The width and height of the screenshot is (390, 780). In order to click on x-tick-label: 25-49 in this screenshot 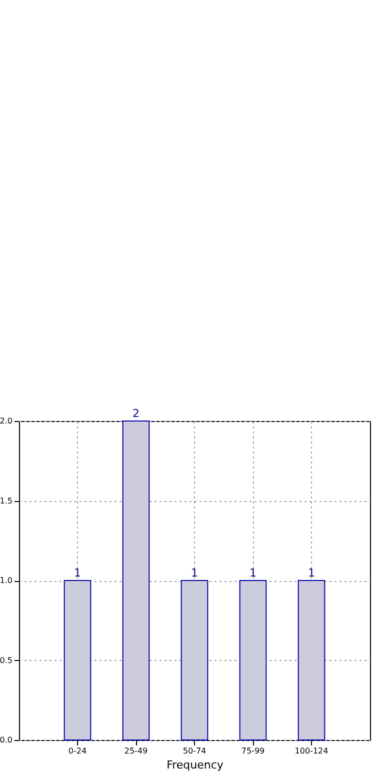, I will do `click(136, 751)`.